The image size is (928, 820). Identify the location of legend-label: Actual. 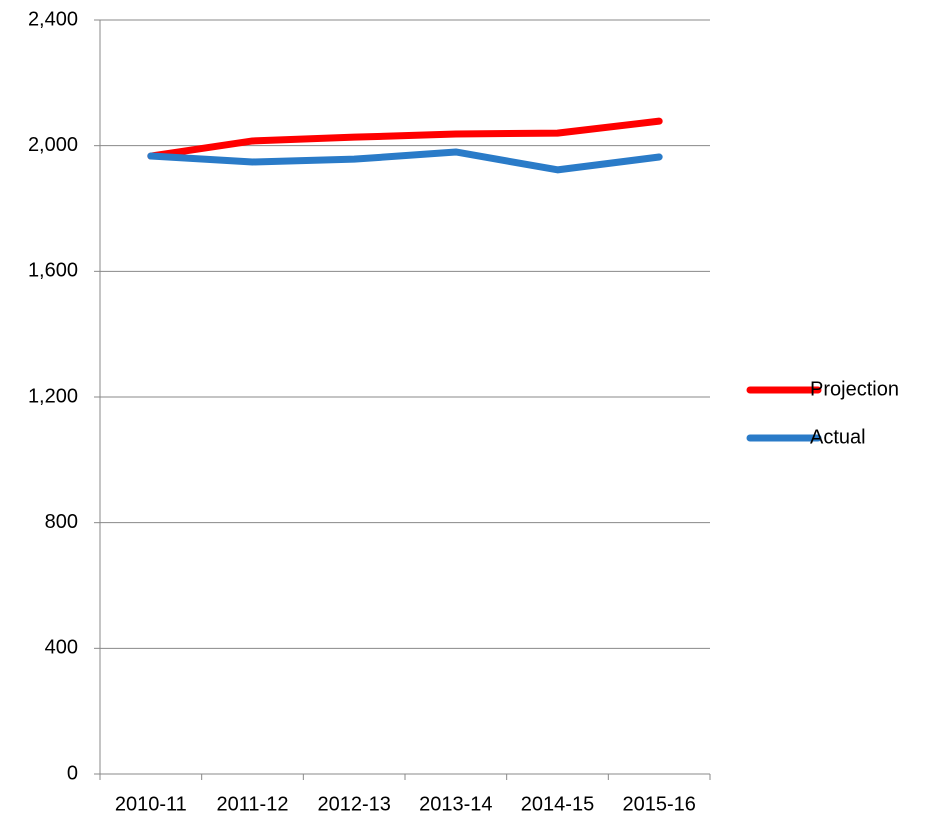
(838, 437).